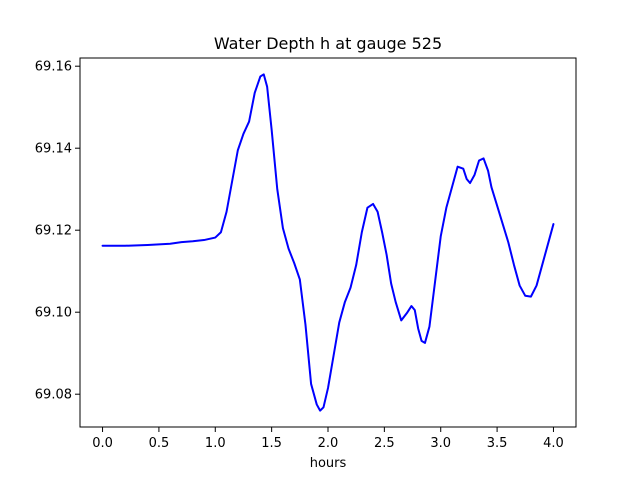  Describe the element at coordinates (328, 463) in the screenshot. I see `x-axis-label: hours` at that location.